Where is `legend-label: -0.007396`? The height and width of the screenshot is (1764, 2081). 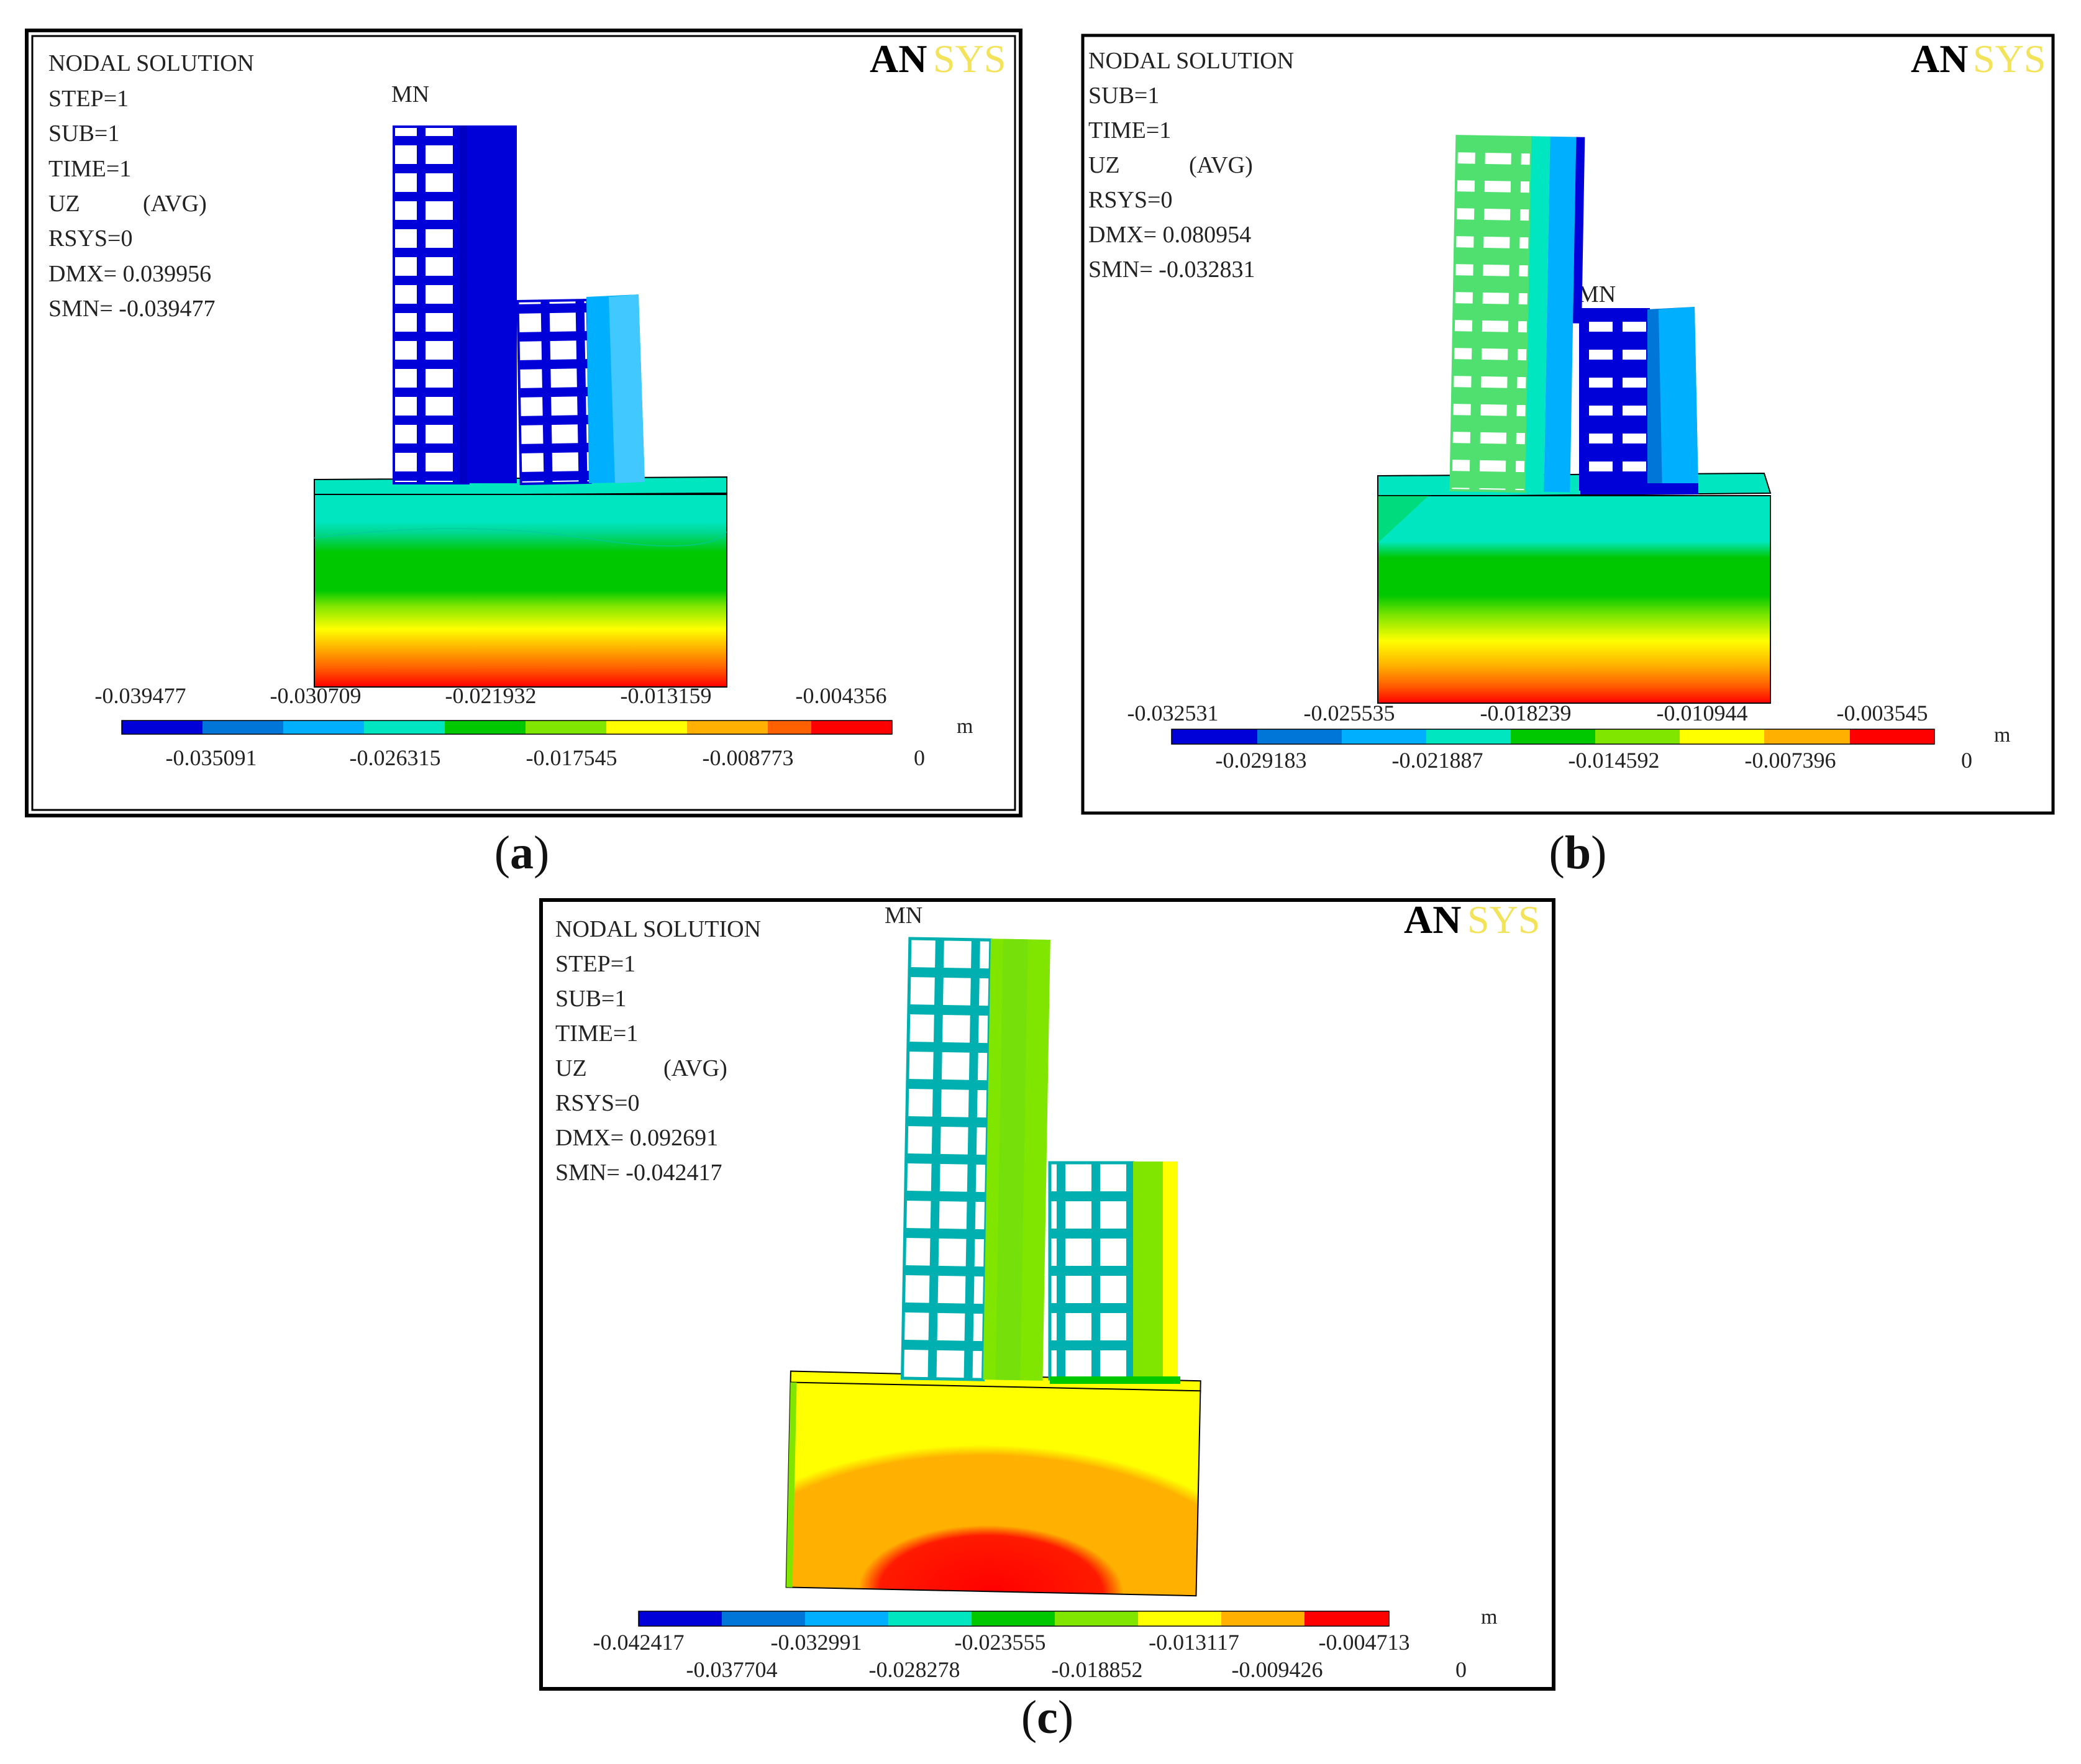 legend-label: -0.007396 is located at coordinates (1790, 760).